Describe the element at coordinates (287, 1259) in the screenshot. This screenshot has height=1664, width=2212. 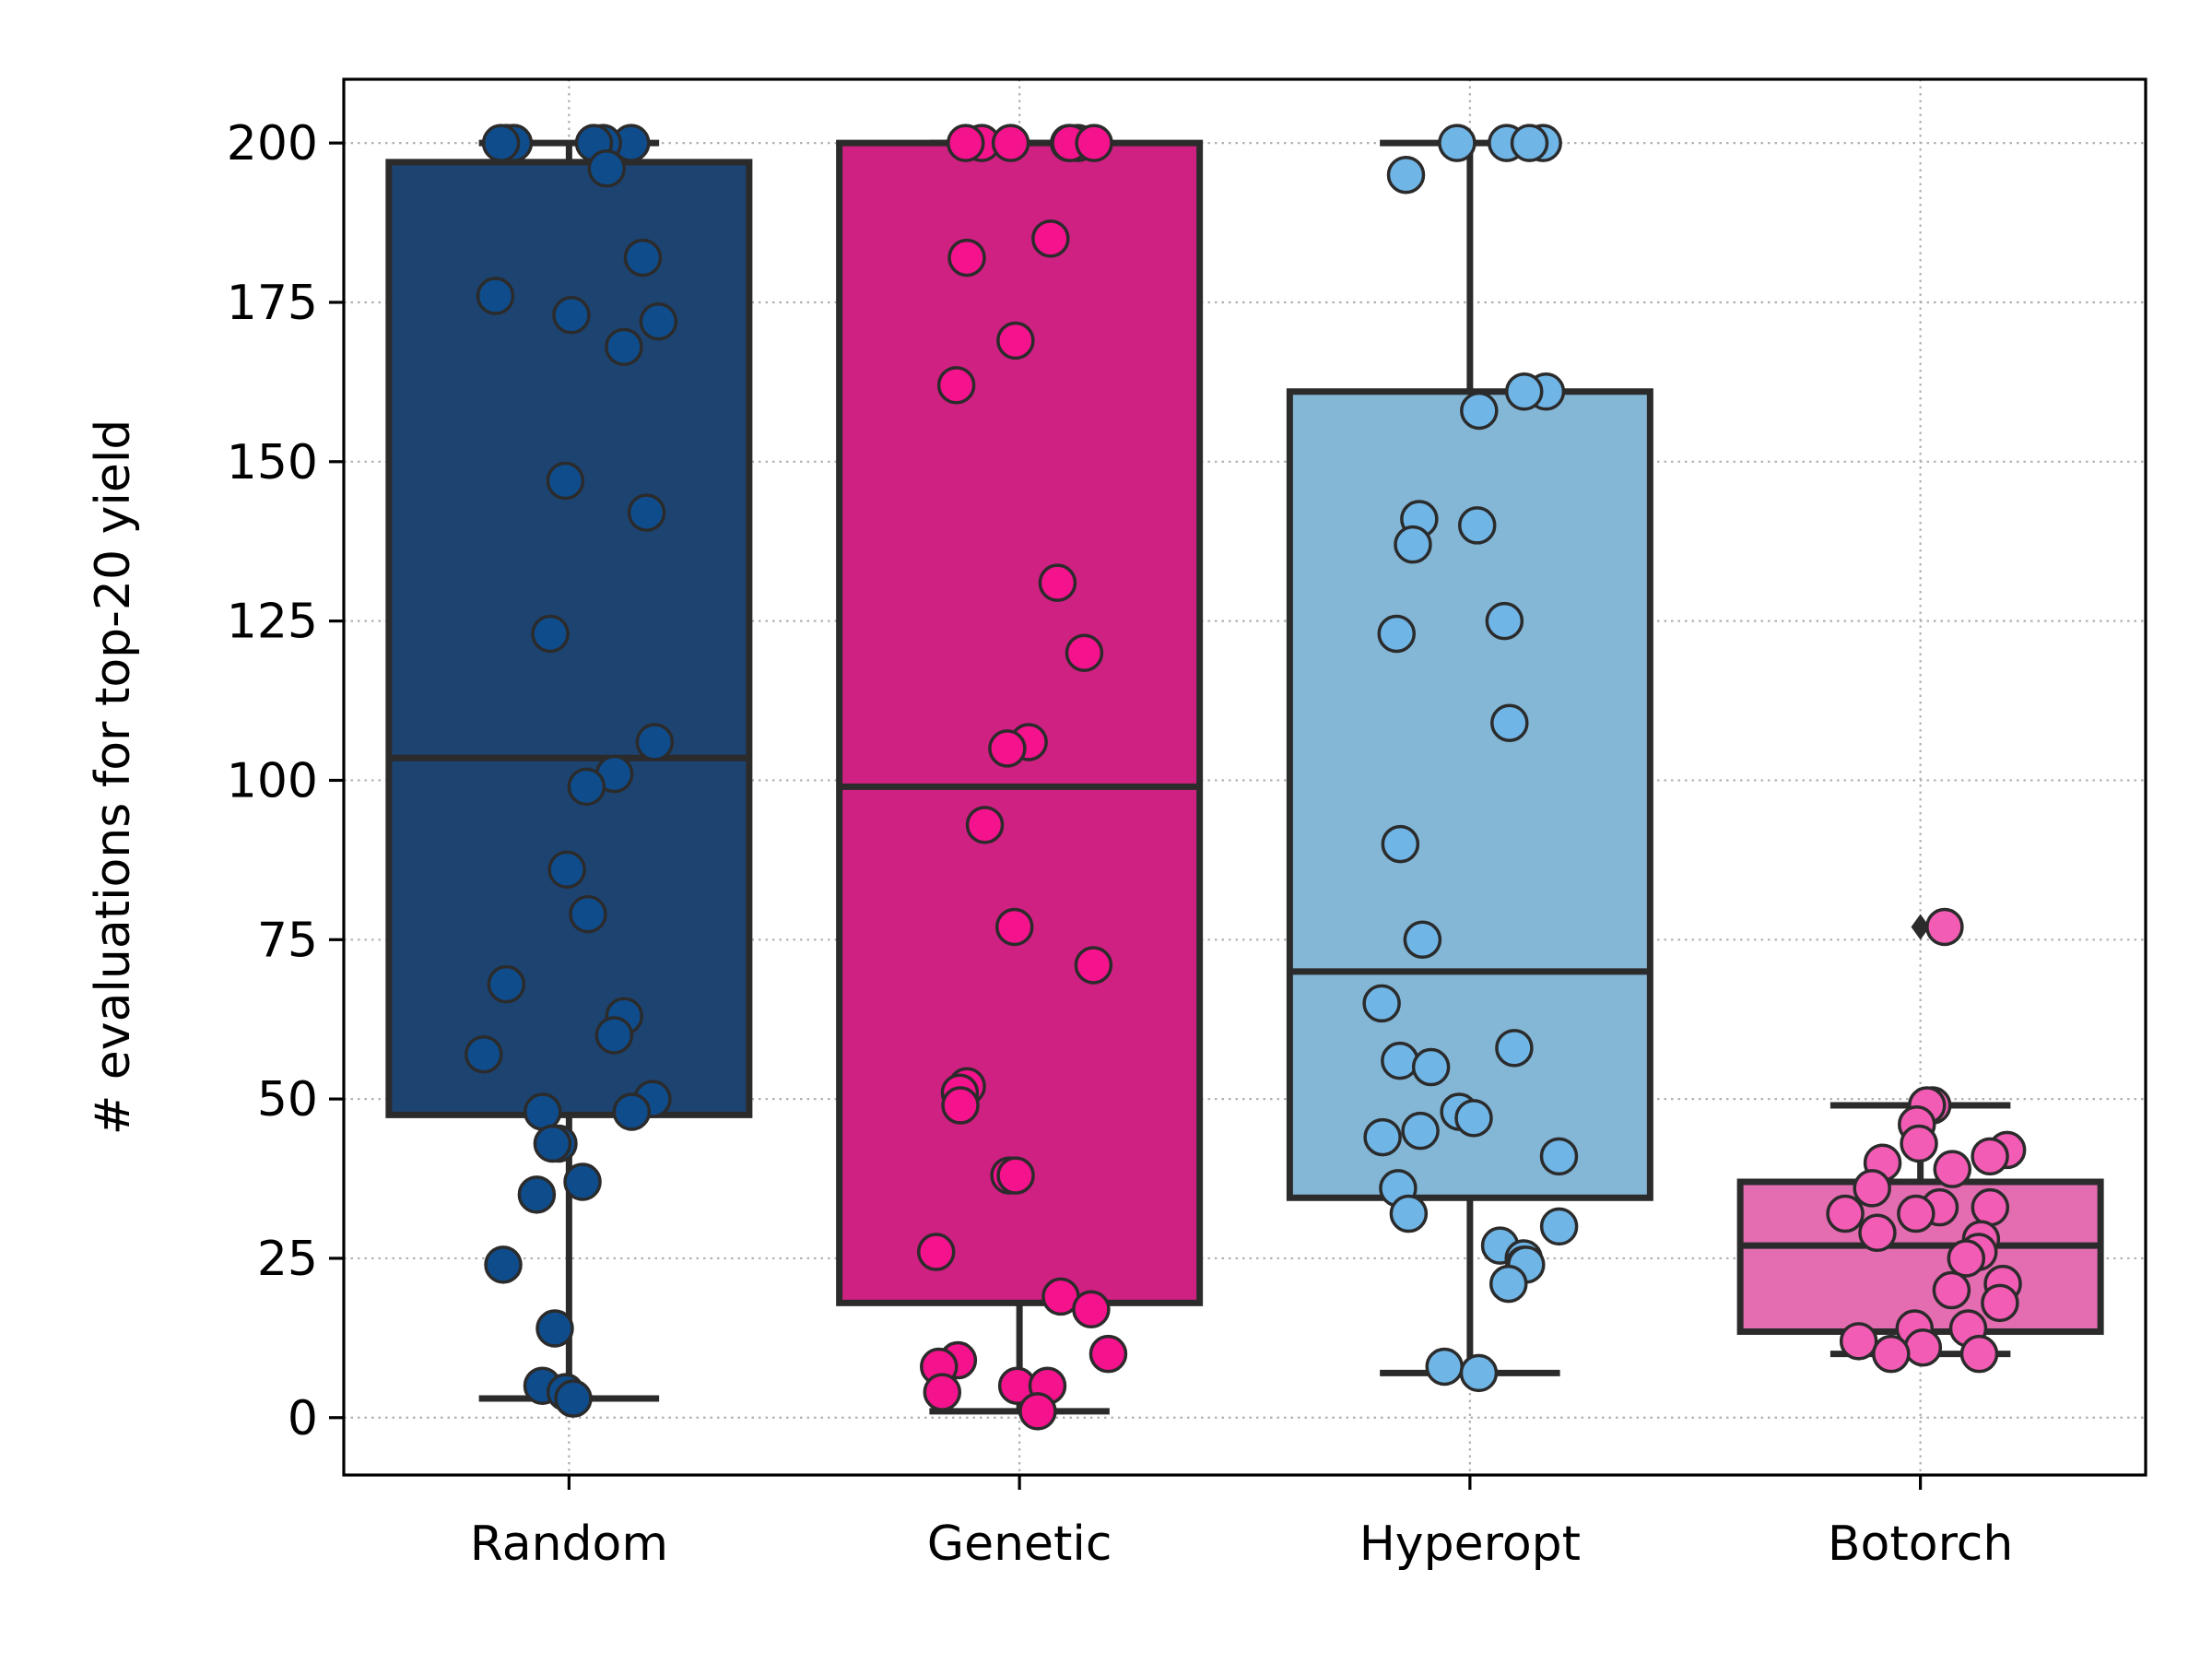
I see `y-tick-label: 25` at that location.